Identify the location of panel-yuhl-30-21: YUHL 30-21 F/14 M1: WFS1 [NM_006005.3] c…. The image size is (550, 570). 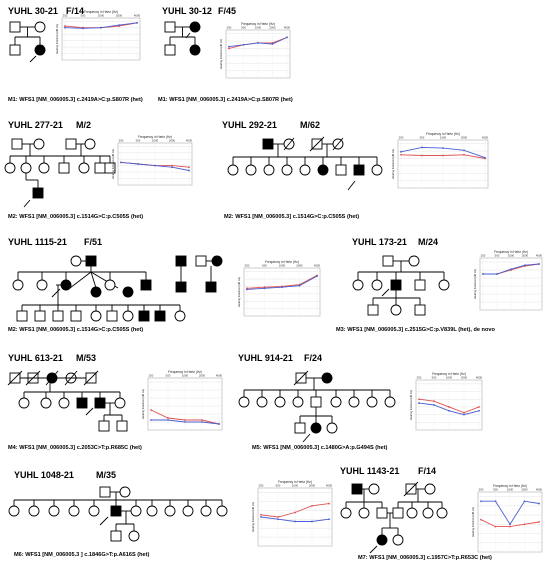
(75, 54).